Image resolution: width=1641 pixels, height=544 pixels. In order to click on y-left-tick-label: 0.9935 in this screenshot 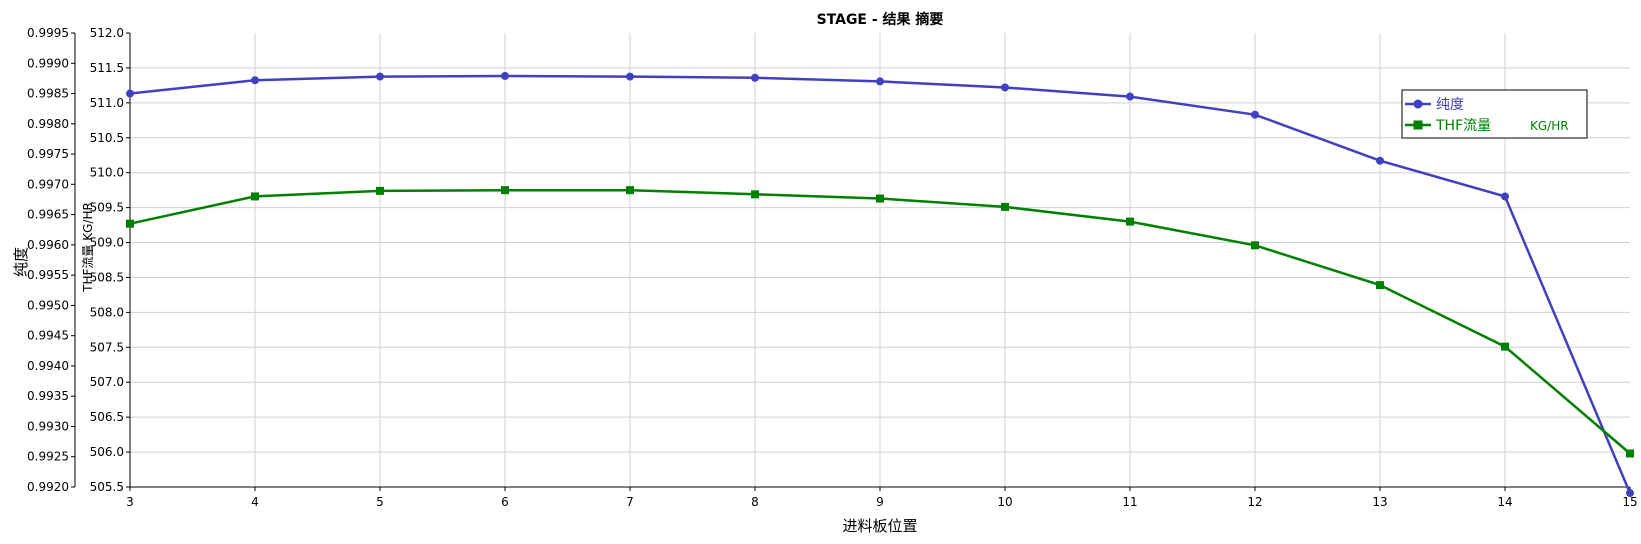, I will do `click(48, 396)`.